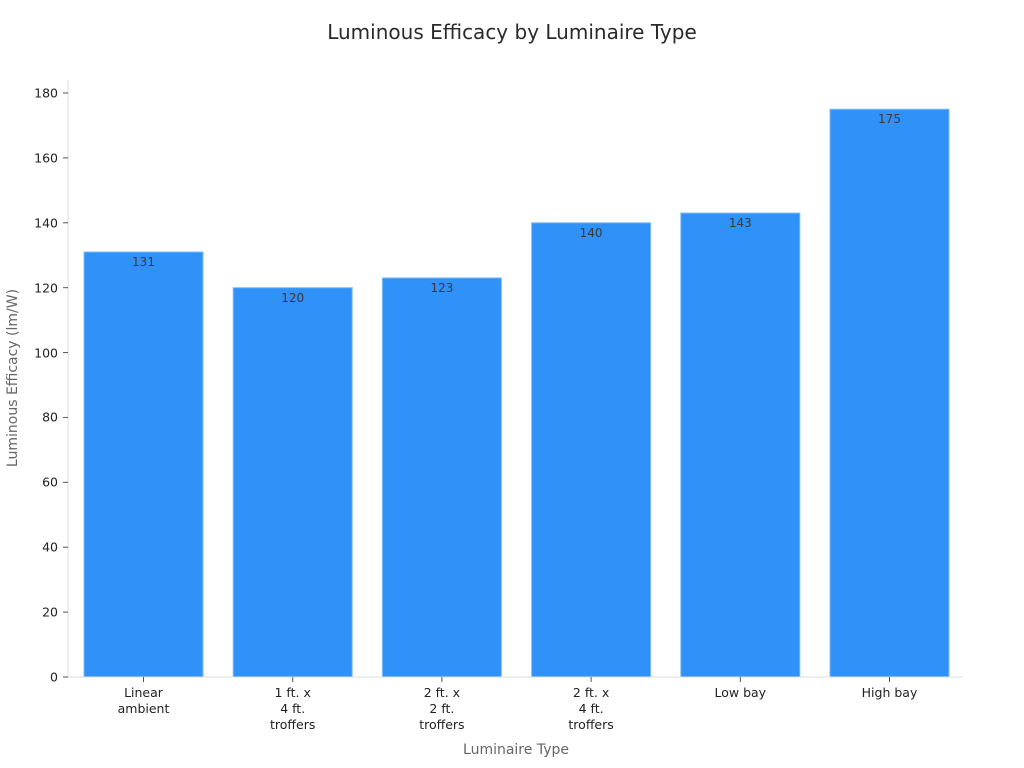 The width and height of the screenshot is (1024, 768). What do you see at coordinates (50, 482) in the screenshot?
I see `y-tick-label: 60` at bounding box center [50, 482].